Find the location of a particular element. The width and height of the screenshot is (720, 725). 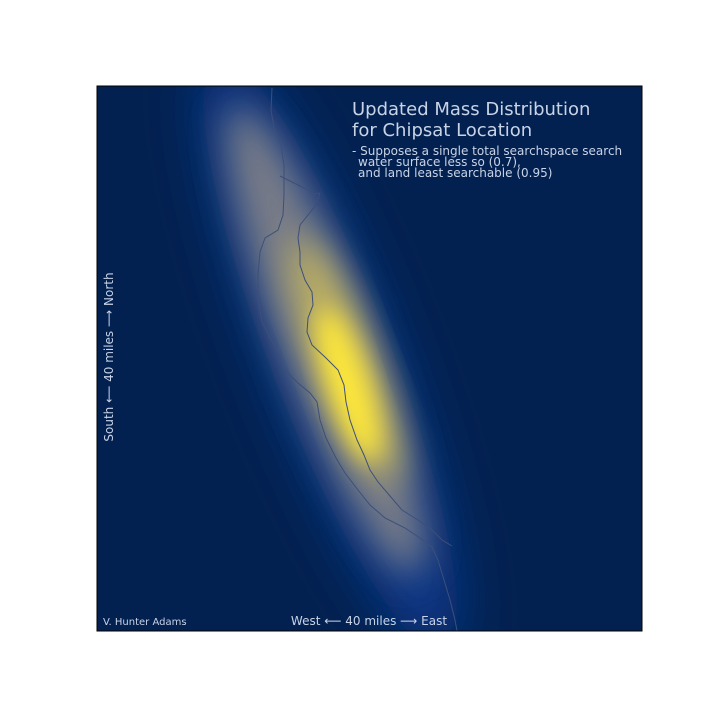

bay-shoreline is located at coordinates (375, 369).